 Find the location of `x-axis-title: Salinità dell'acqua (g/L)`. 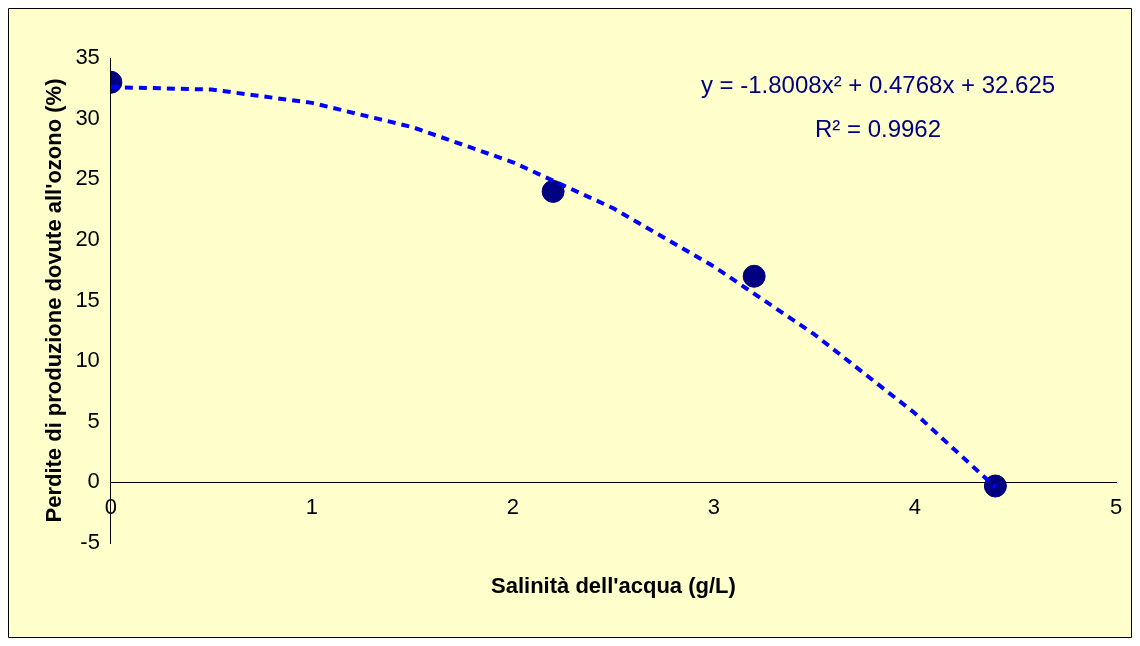

x-axis-title: Salinità dell'acqua (g/L) is located at coordinates (613, 585).